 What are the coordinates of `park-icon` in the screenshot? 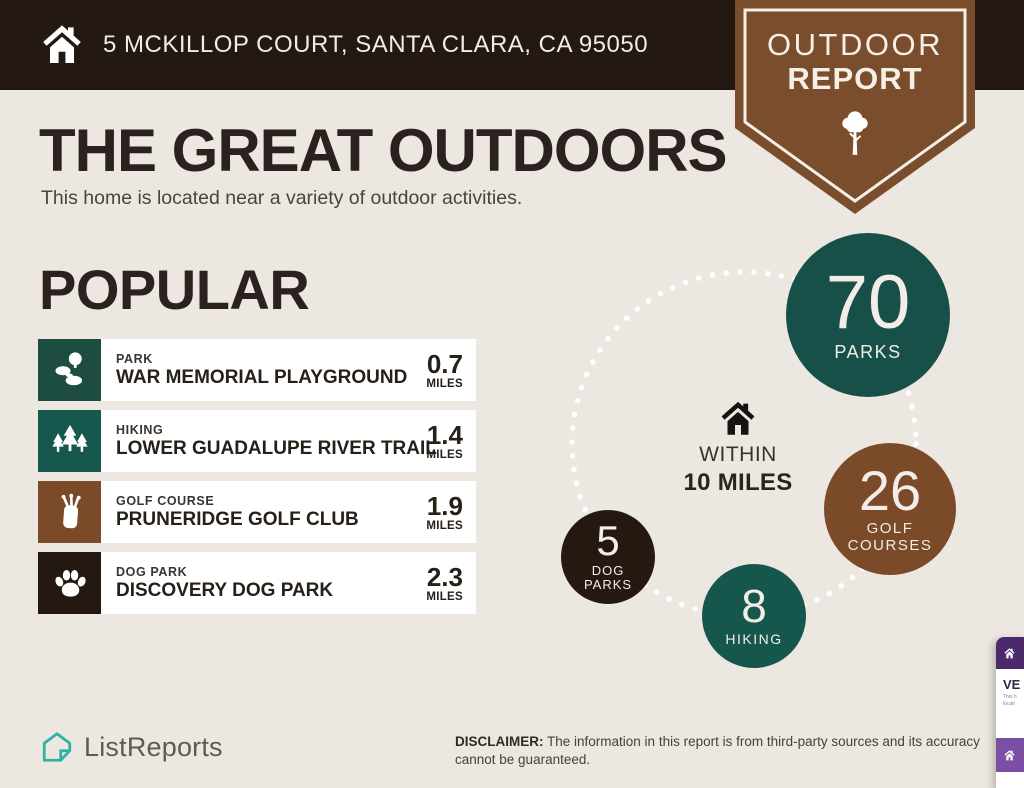 It's located at (69, 370).